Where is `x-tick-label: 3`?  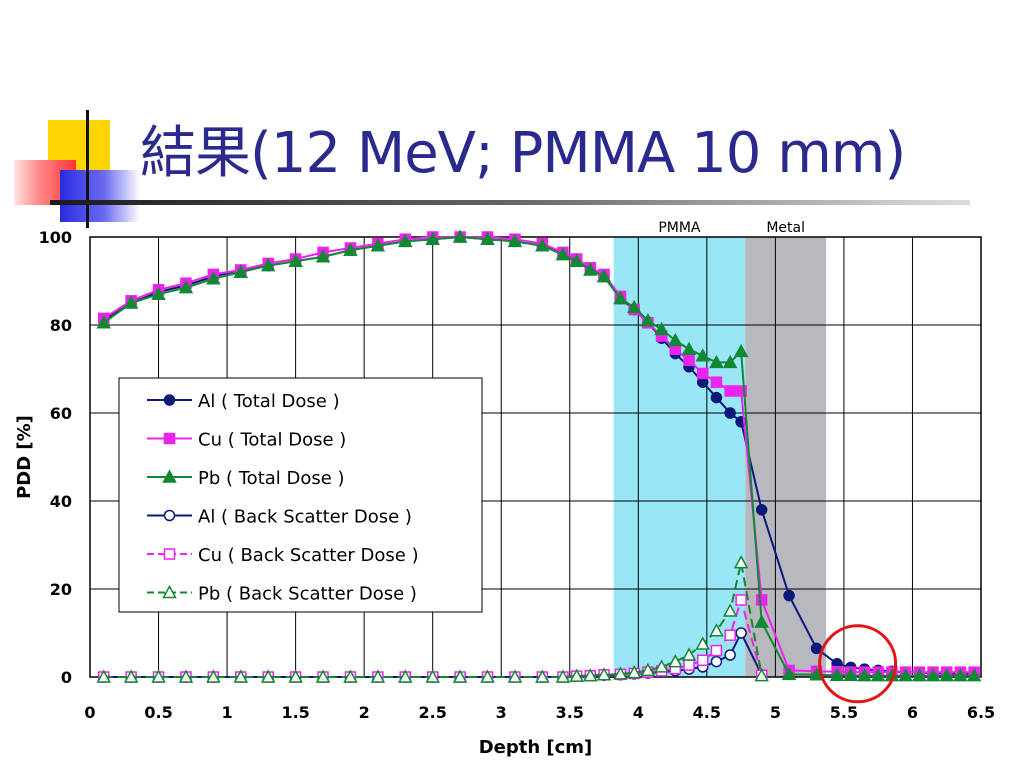
x-tick-label: 3 is located at coordinates (501, 712).